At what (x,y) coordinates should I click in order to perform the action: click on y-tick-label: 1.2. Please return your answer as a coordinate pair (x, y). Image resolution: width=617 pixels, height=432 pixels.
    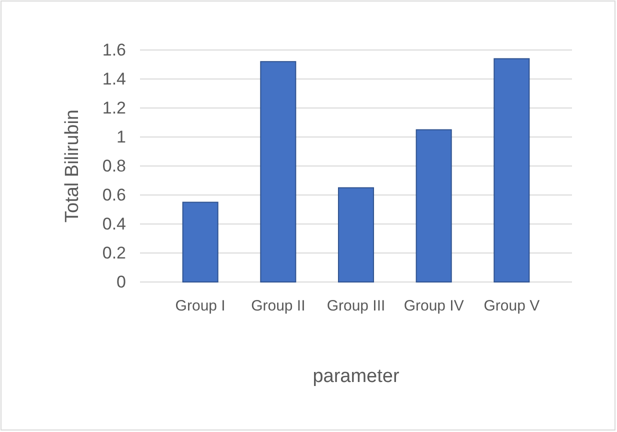
    Looking at the image, I should click on (114, 108).